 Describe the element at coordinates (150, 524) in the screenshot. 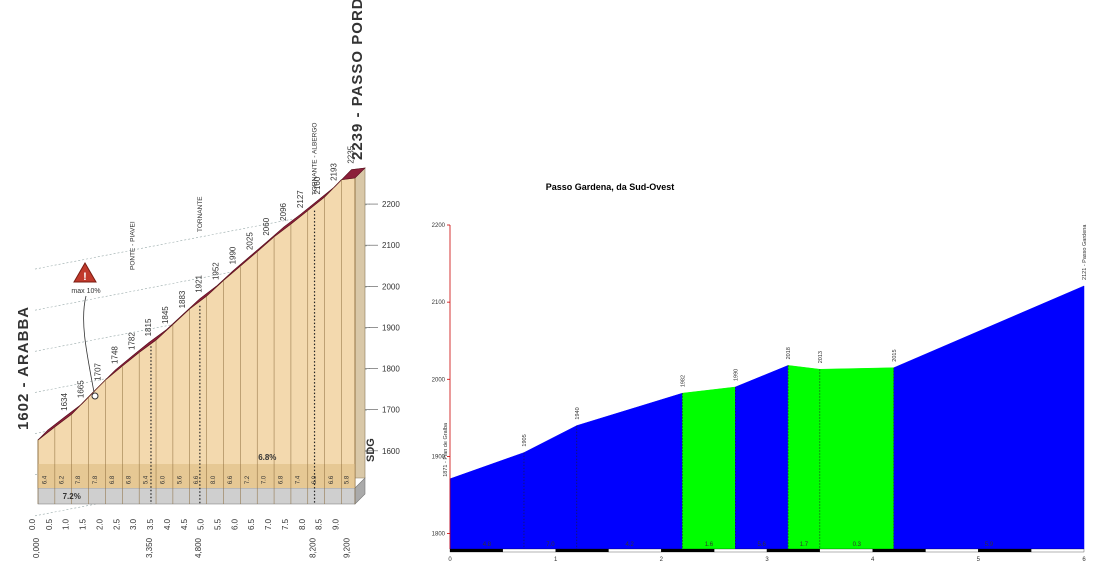

I see `km-tick-label: 3.5` at that location.